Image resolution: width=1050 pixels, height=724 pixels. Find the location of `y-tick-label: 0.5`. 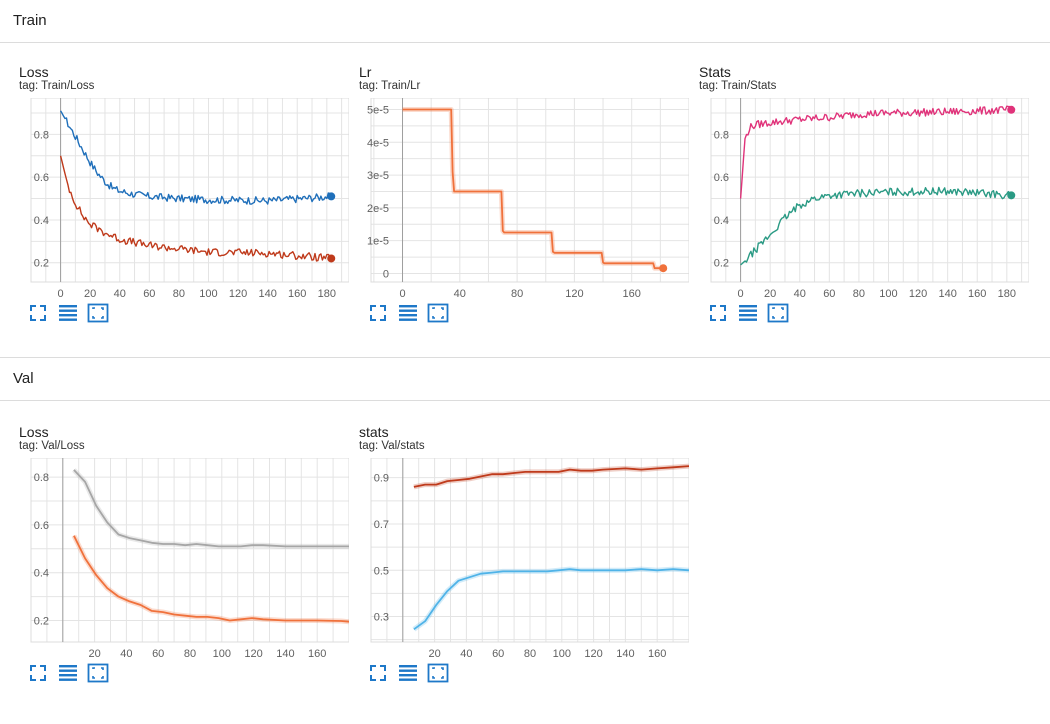

y-tick-label: 0.5 is located at coordinates (381, 571).